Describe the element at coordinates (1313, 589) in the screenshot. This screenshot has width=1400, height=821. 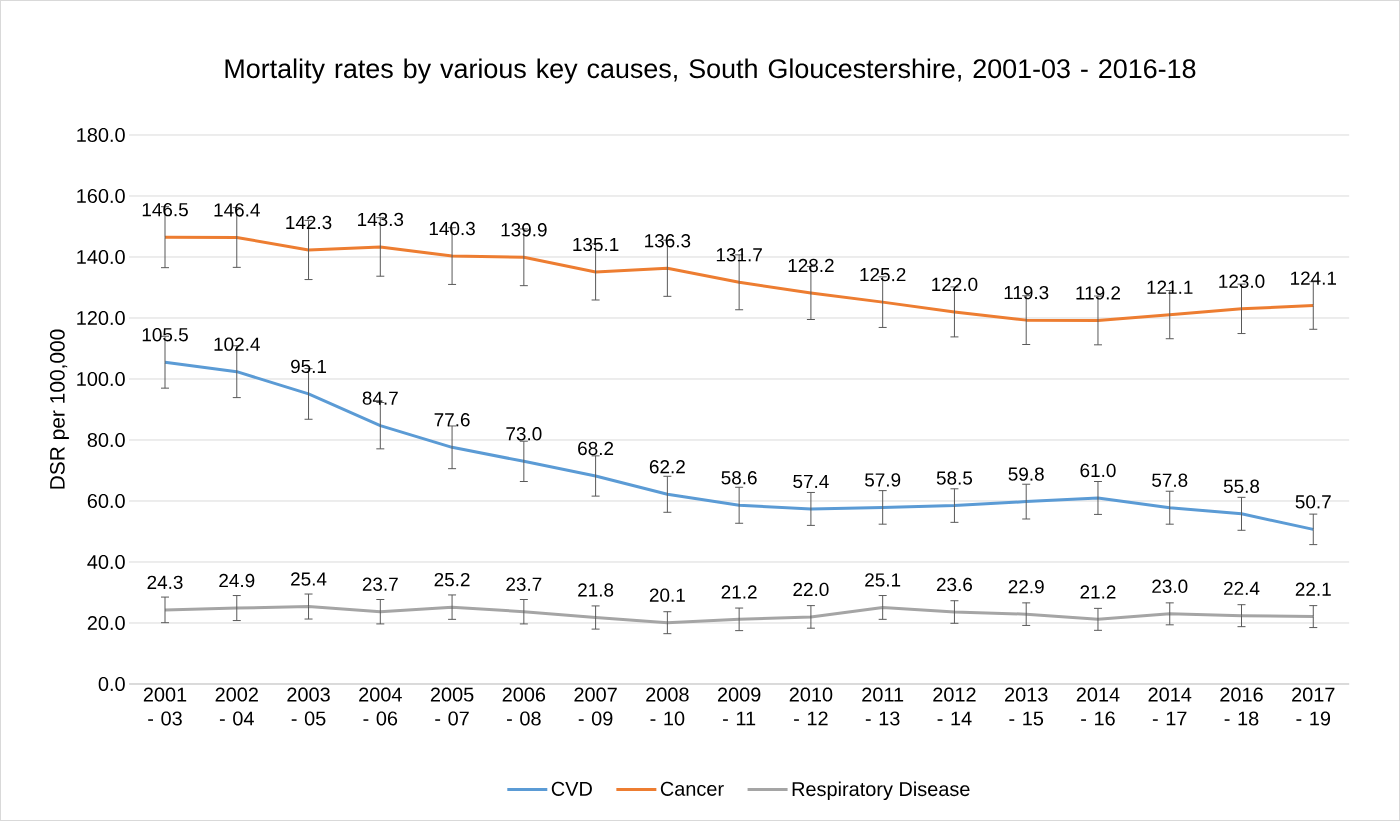
I see `data-label: 22.1` at that location.